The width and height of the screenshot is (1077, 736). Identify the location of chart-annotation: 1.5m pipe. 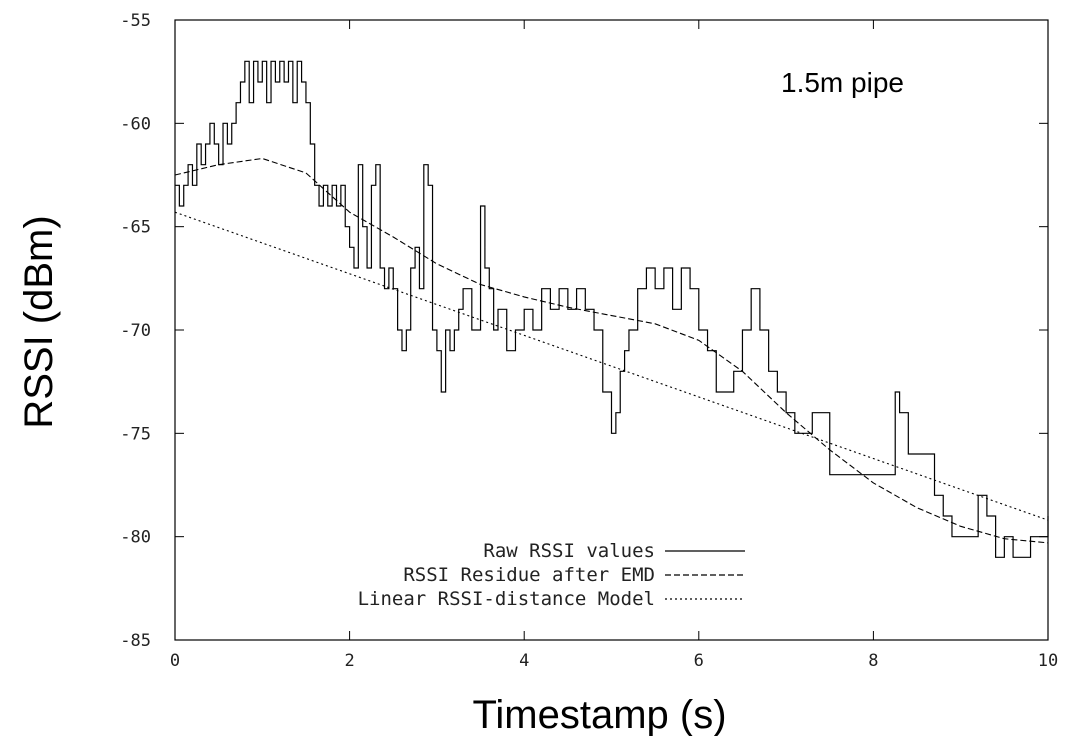
(842, 82).